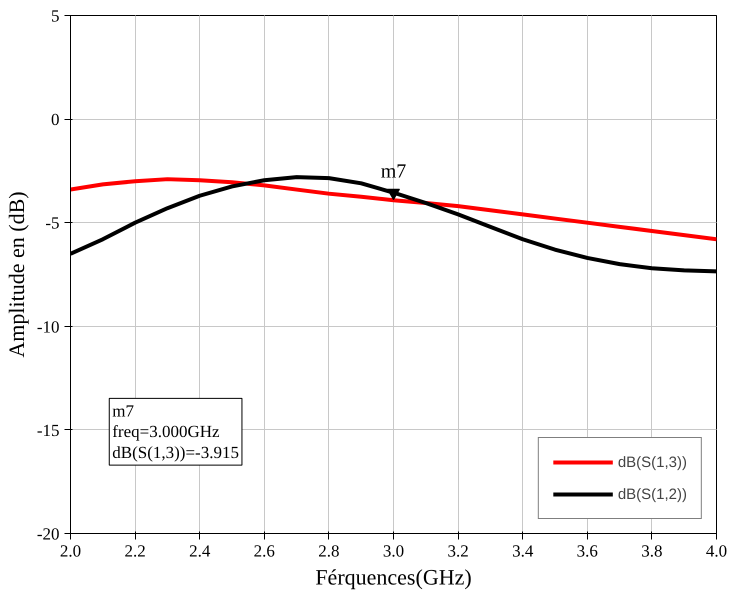 The image size is (744, 592). Describe the element at coordinates (652, 462) in the screenshot. I see `legend-label: dB(S(1,3))` at that location.